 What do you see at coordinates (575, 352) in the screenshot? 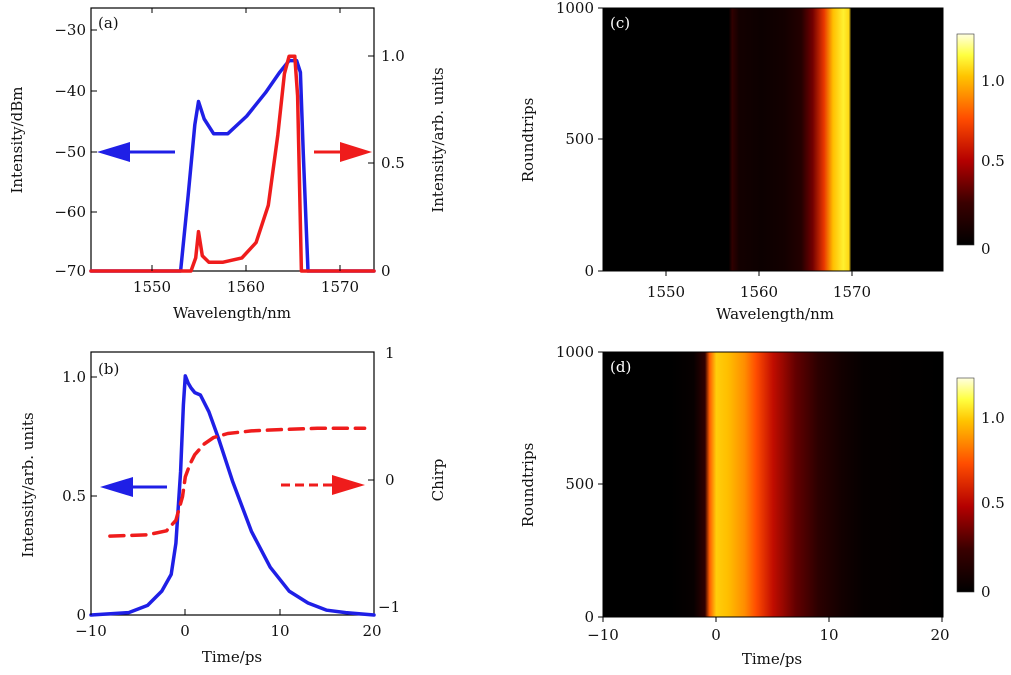
I see `panel-d-ytick-1000: 1000` at bounding box center [575, 352].